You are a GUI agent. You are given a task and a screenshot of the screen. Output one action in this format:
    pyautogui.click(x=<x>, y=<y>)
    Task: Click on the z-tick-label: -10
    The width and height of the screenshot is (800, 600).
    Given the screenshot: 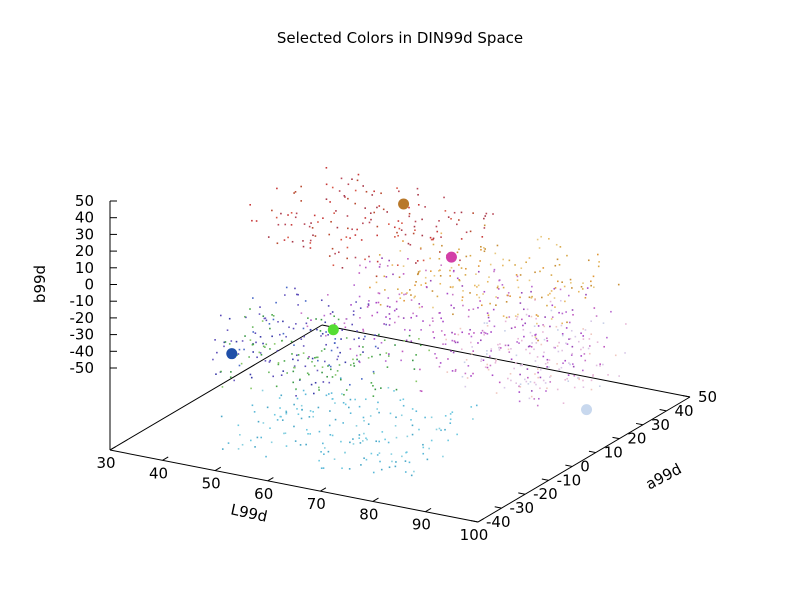 What is the action you would take?
    pyautogui.click(x=82, y=301)
    